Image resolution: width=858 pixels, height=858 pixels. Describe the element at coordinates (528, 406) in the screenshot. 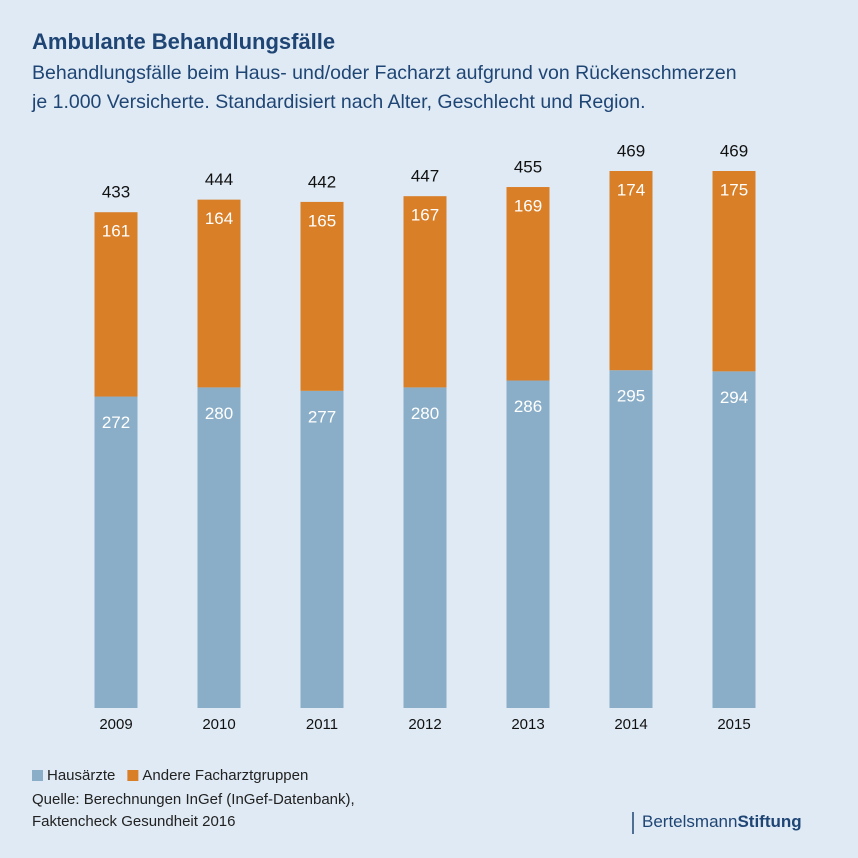

I see `value-label: 286` at that location.